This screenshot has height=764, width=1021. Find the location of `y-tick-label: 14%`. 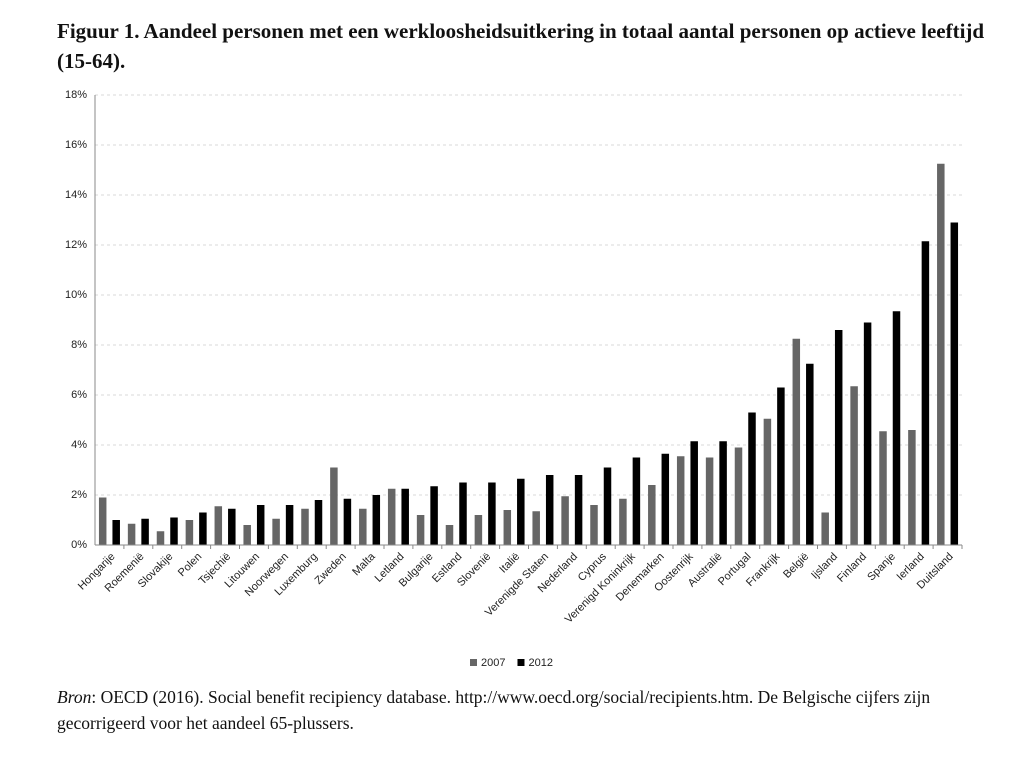

y-tick-label: 14% is located at coordinates (76, 195).